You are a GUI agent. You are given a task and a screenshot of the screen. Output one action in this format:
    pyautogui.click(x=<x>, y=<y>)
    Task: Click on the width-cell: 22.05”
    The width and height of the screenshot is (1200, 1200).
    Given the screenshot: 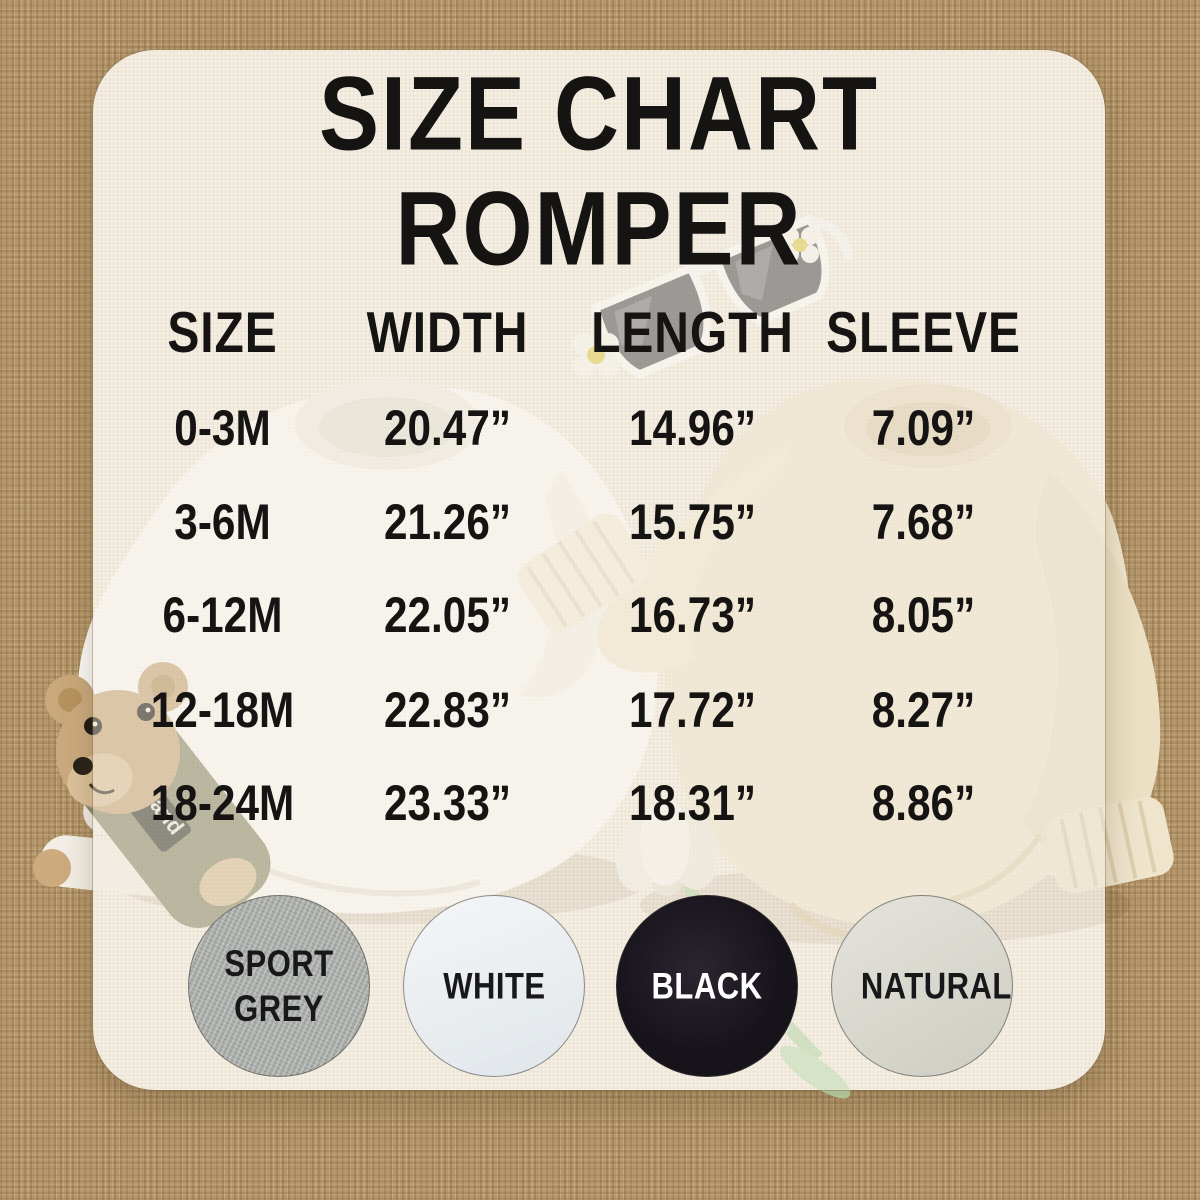 What is the action you would take?
    pyautogui.click(x=447, y=614)
    